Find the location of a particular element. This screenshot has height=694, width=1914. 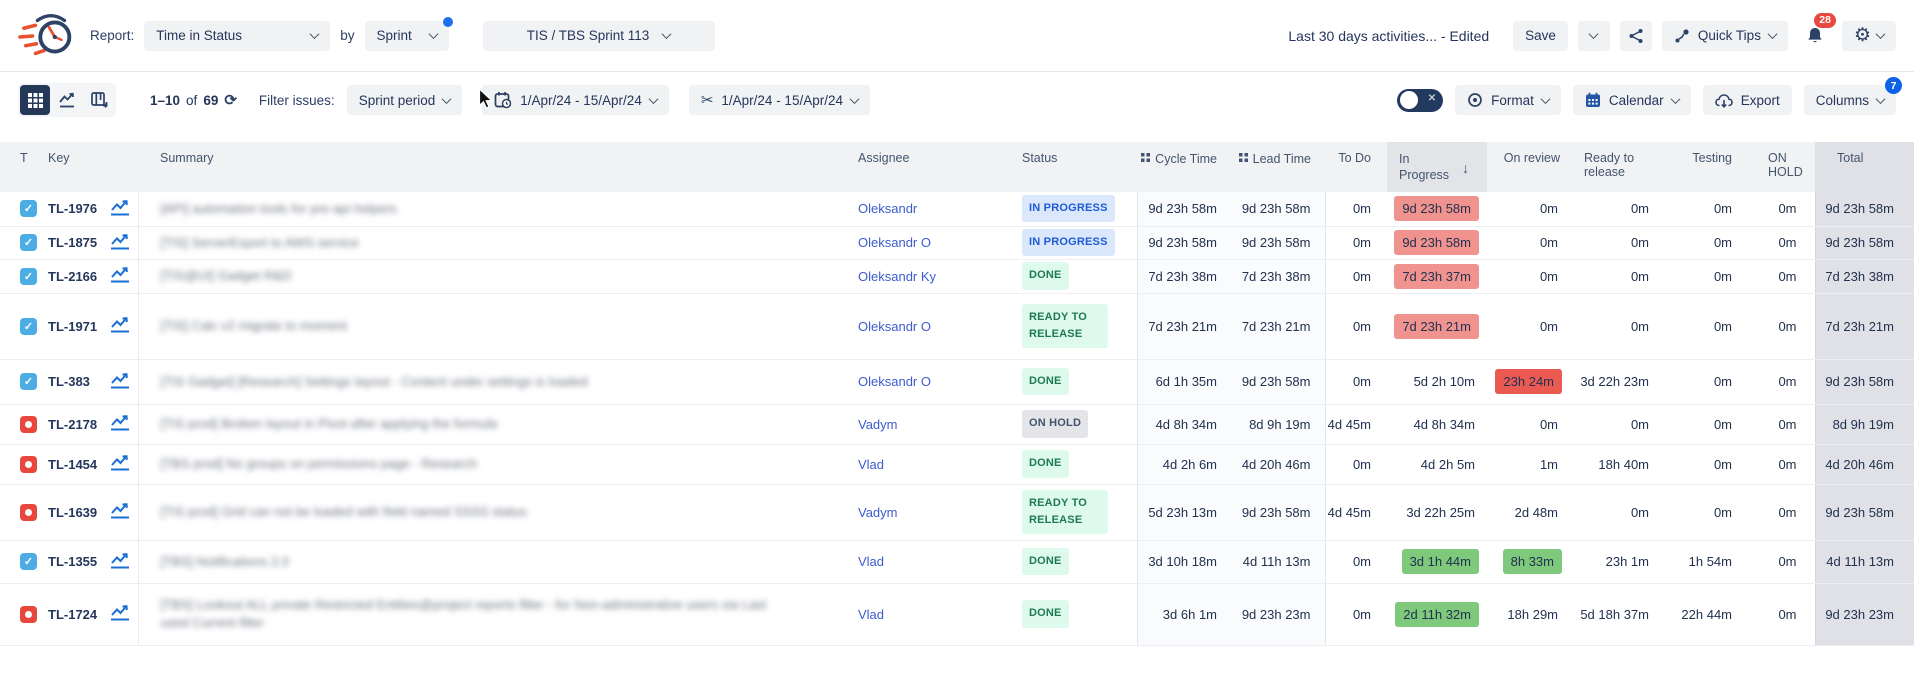

issue-key: TL-1724 is located at coordinates (73, 614).